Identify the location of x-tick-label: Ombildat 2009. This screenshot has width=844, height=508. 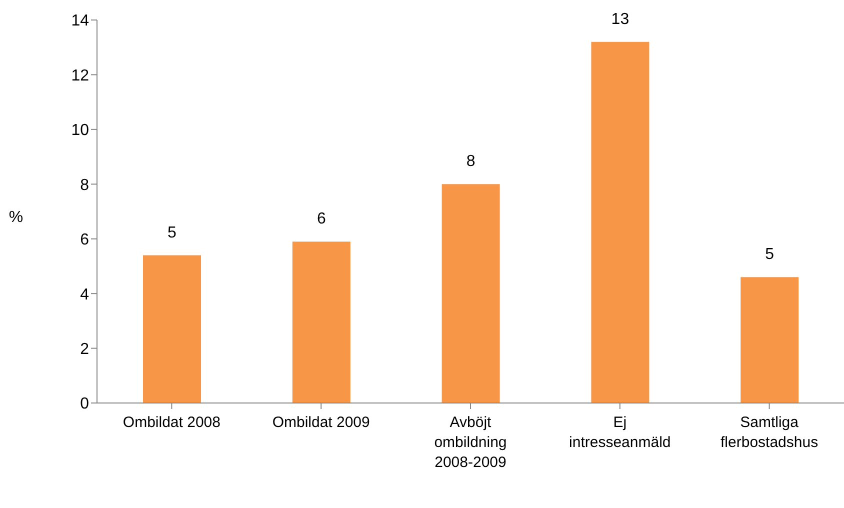
(321, 422).